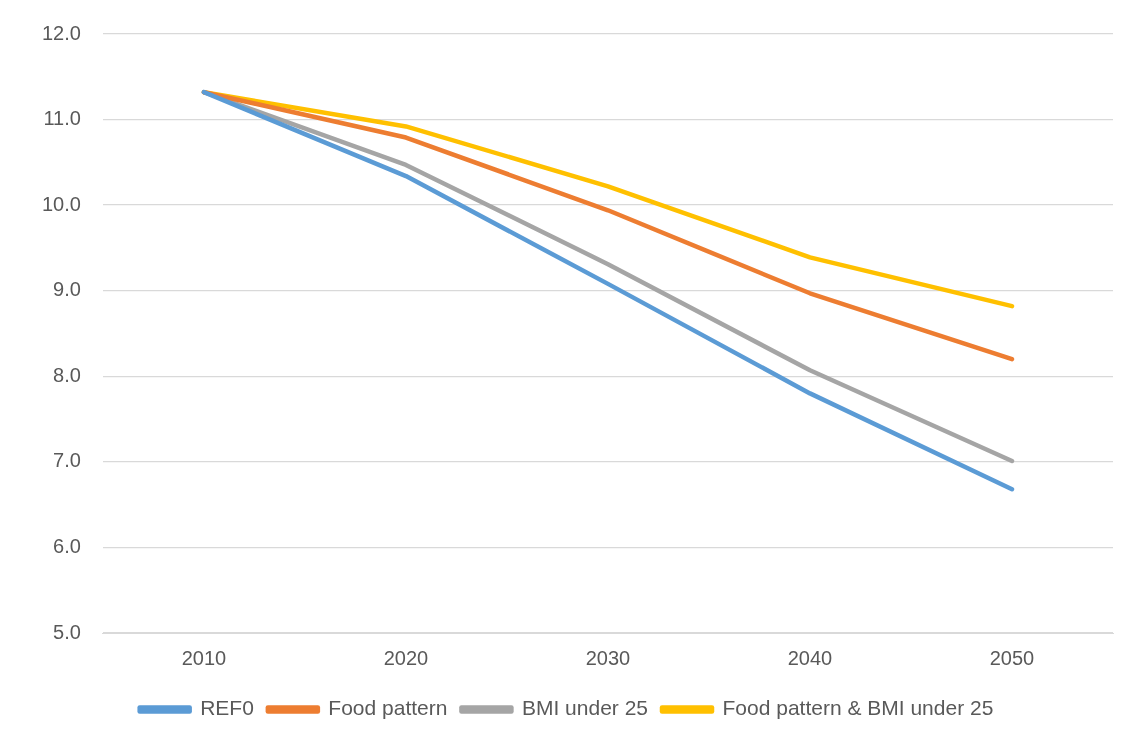 This screenshot has height=740, width=1131. What do you see at coordinates (61, 203) in the screenshot?
I see `y-tick-label: 10.0` at bounding box center [61, 203].